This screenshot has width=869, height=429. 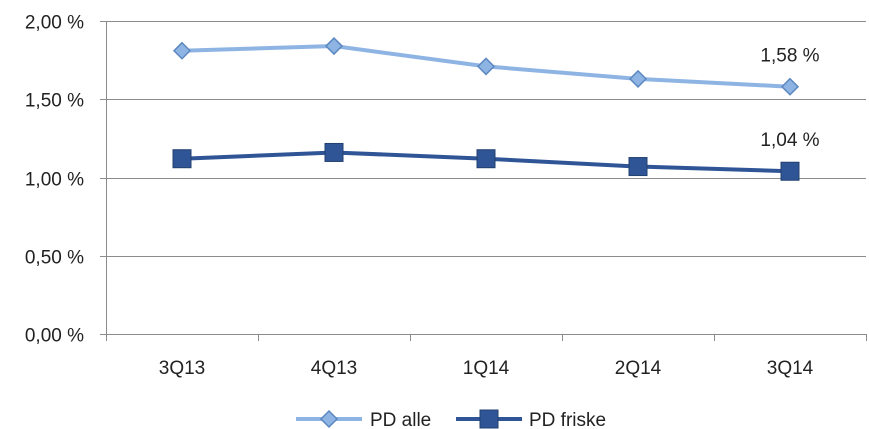 I want to click on last-value-label: 1,04 %, so click(x=789, y=140).